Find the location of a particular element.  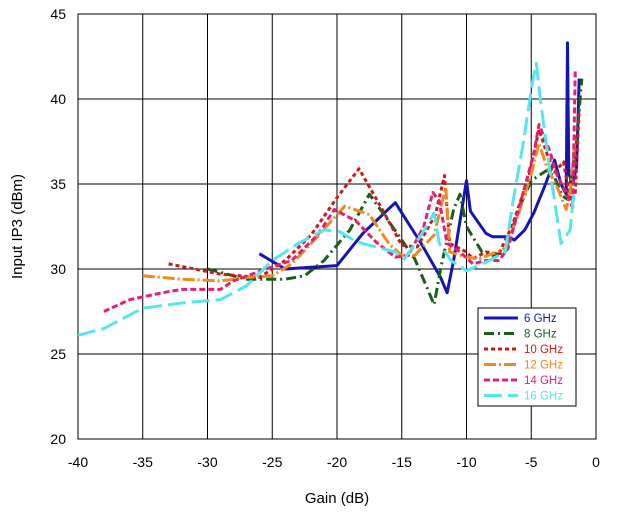

y-tick-label: 20 is located at coordinates (58, 439).